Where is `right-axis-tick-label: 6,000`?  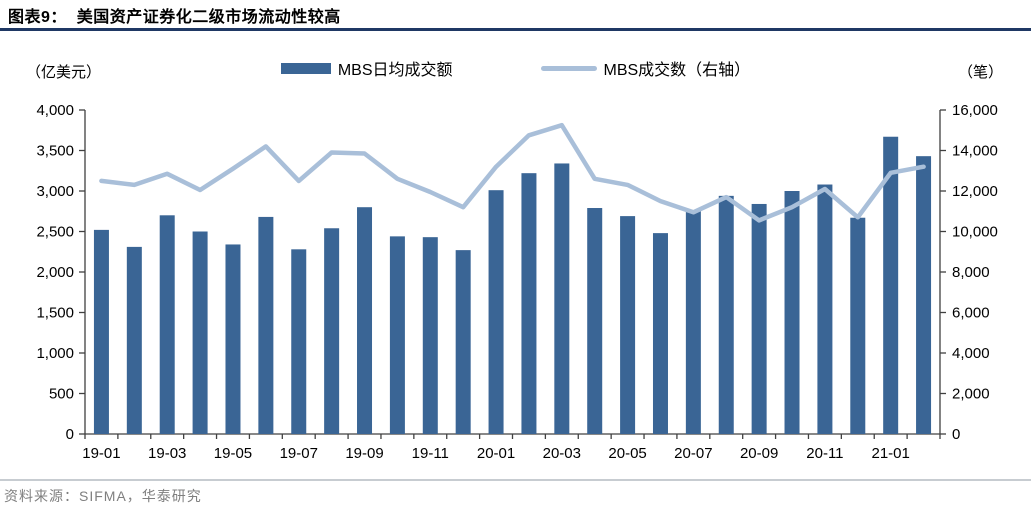
right-axis-tick-label: 6,000 is located at coordinates (971, 313).